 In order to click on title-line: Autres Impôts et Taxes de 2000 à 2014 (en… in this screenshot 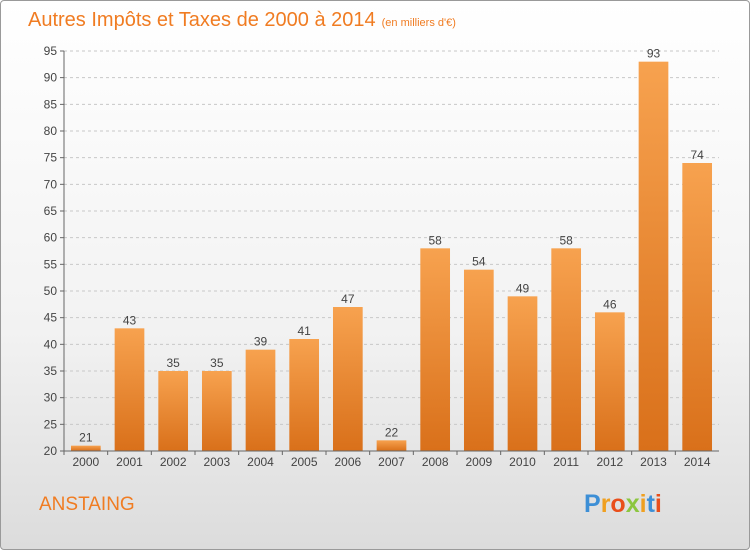, I will do `click(242, 20)`.